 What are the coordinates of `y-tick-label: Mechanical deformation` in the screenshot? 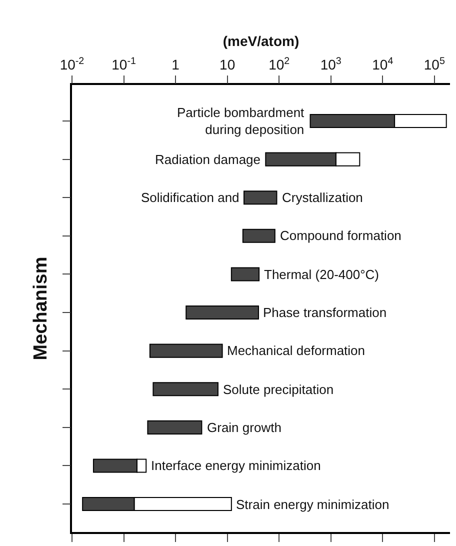 It's located at (296, 350).